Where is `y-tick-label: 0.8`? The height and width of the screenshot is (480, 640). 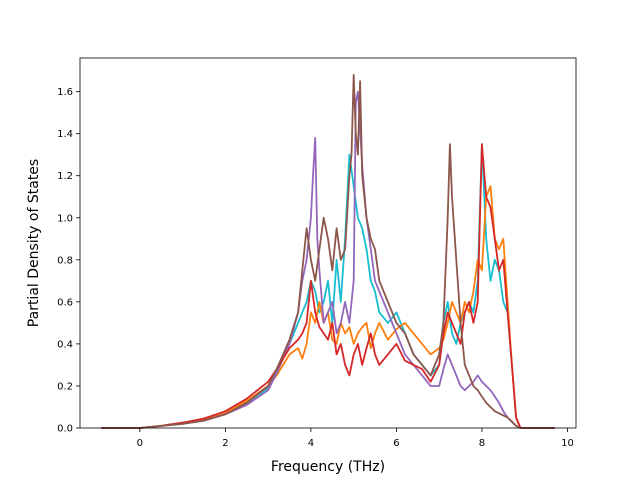
y-tick-label: 0.8 is located at coordinates (65, 260).